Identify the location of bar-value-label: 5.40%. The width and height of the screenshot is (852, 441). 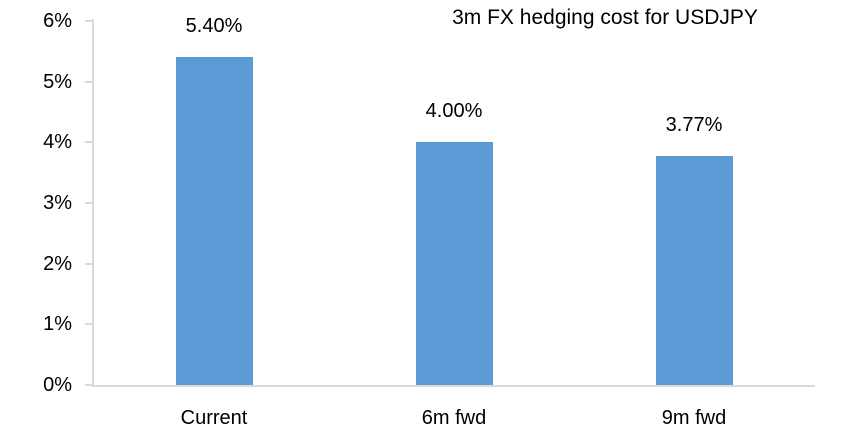
(214, 26).